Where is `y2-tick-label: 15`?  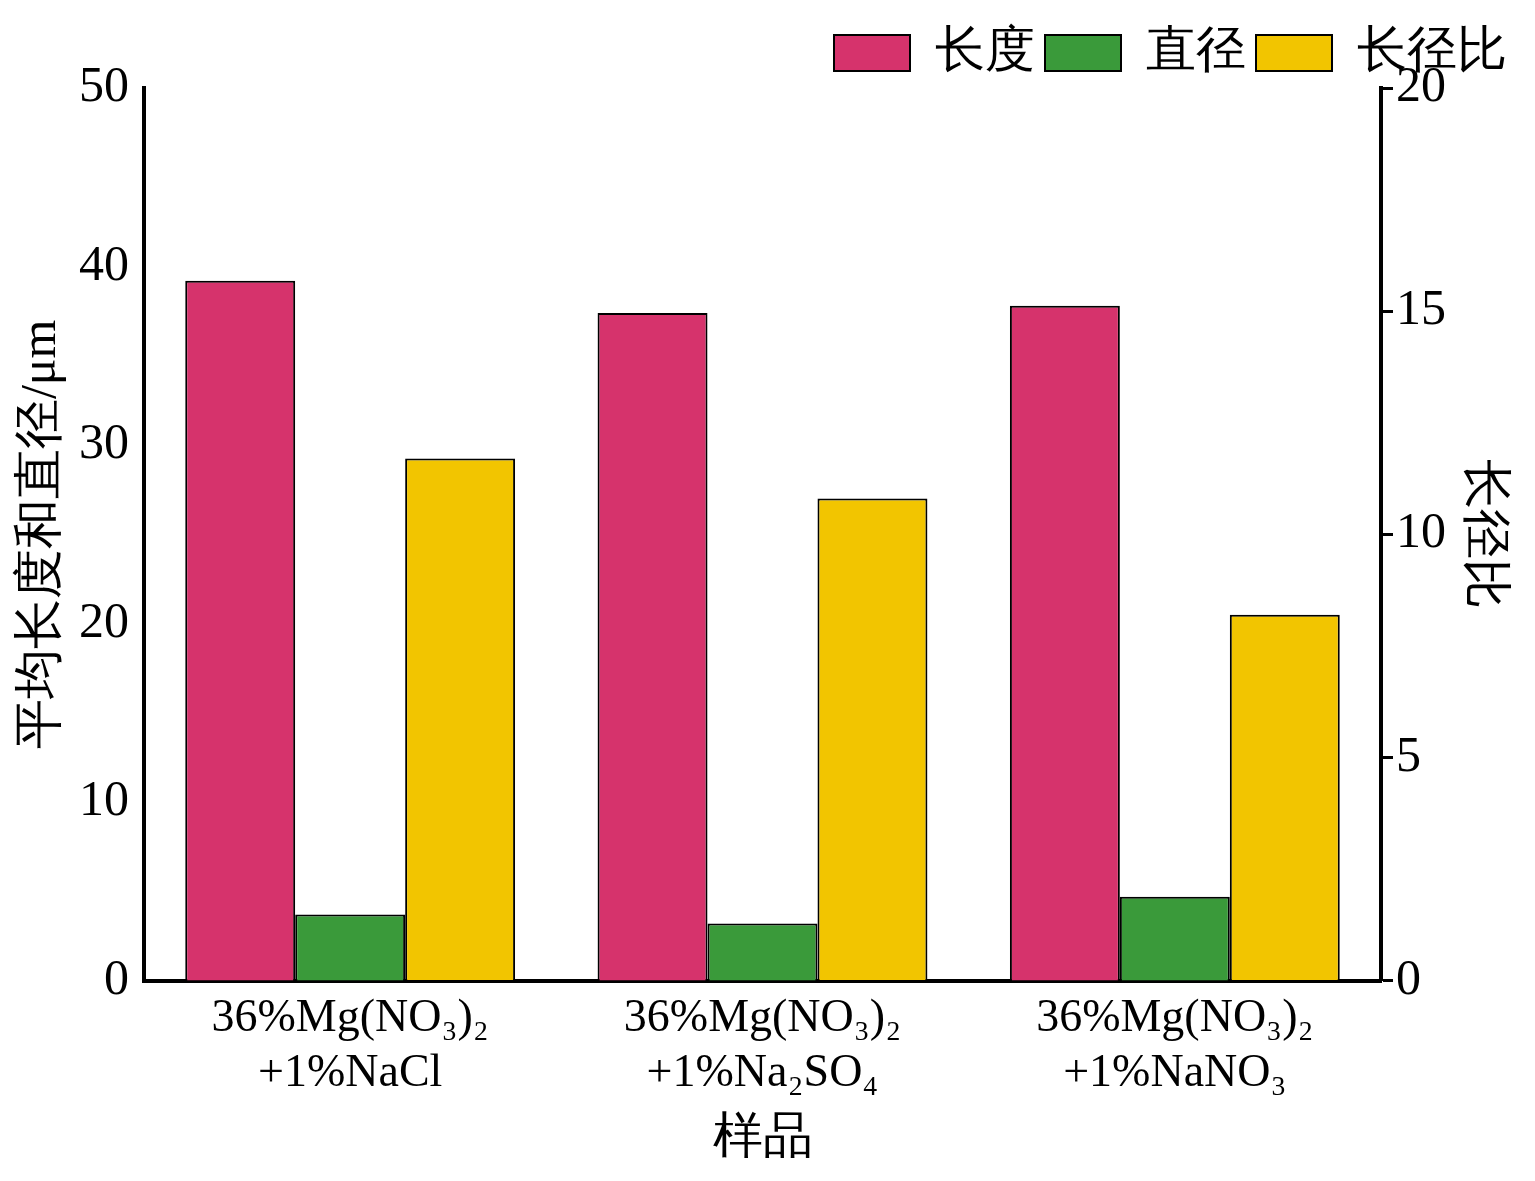
y2-tick-label: 15 is located at coordinates (1421, 307).